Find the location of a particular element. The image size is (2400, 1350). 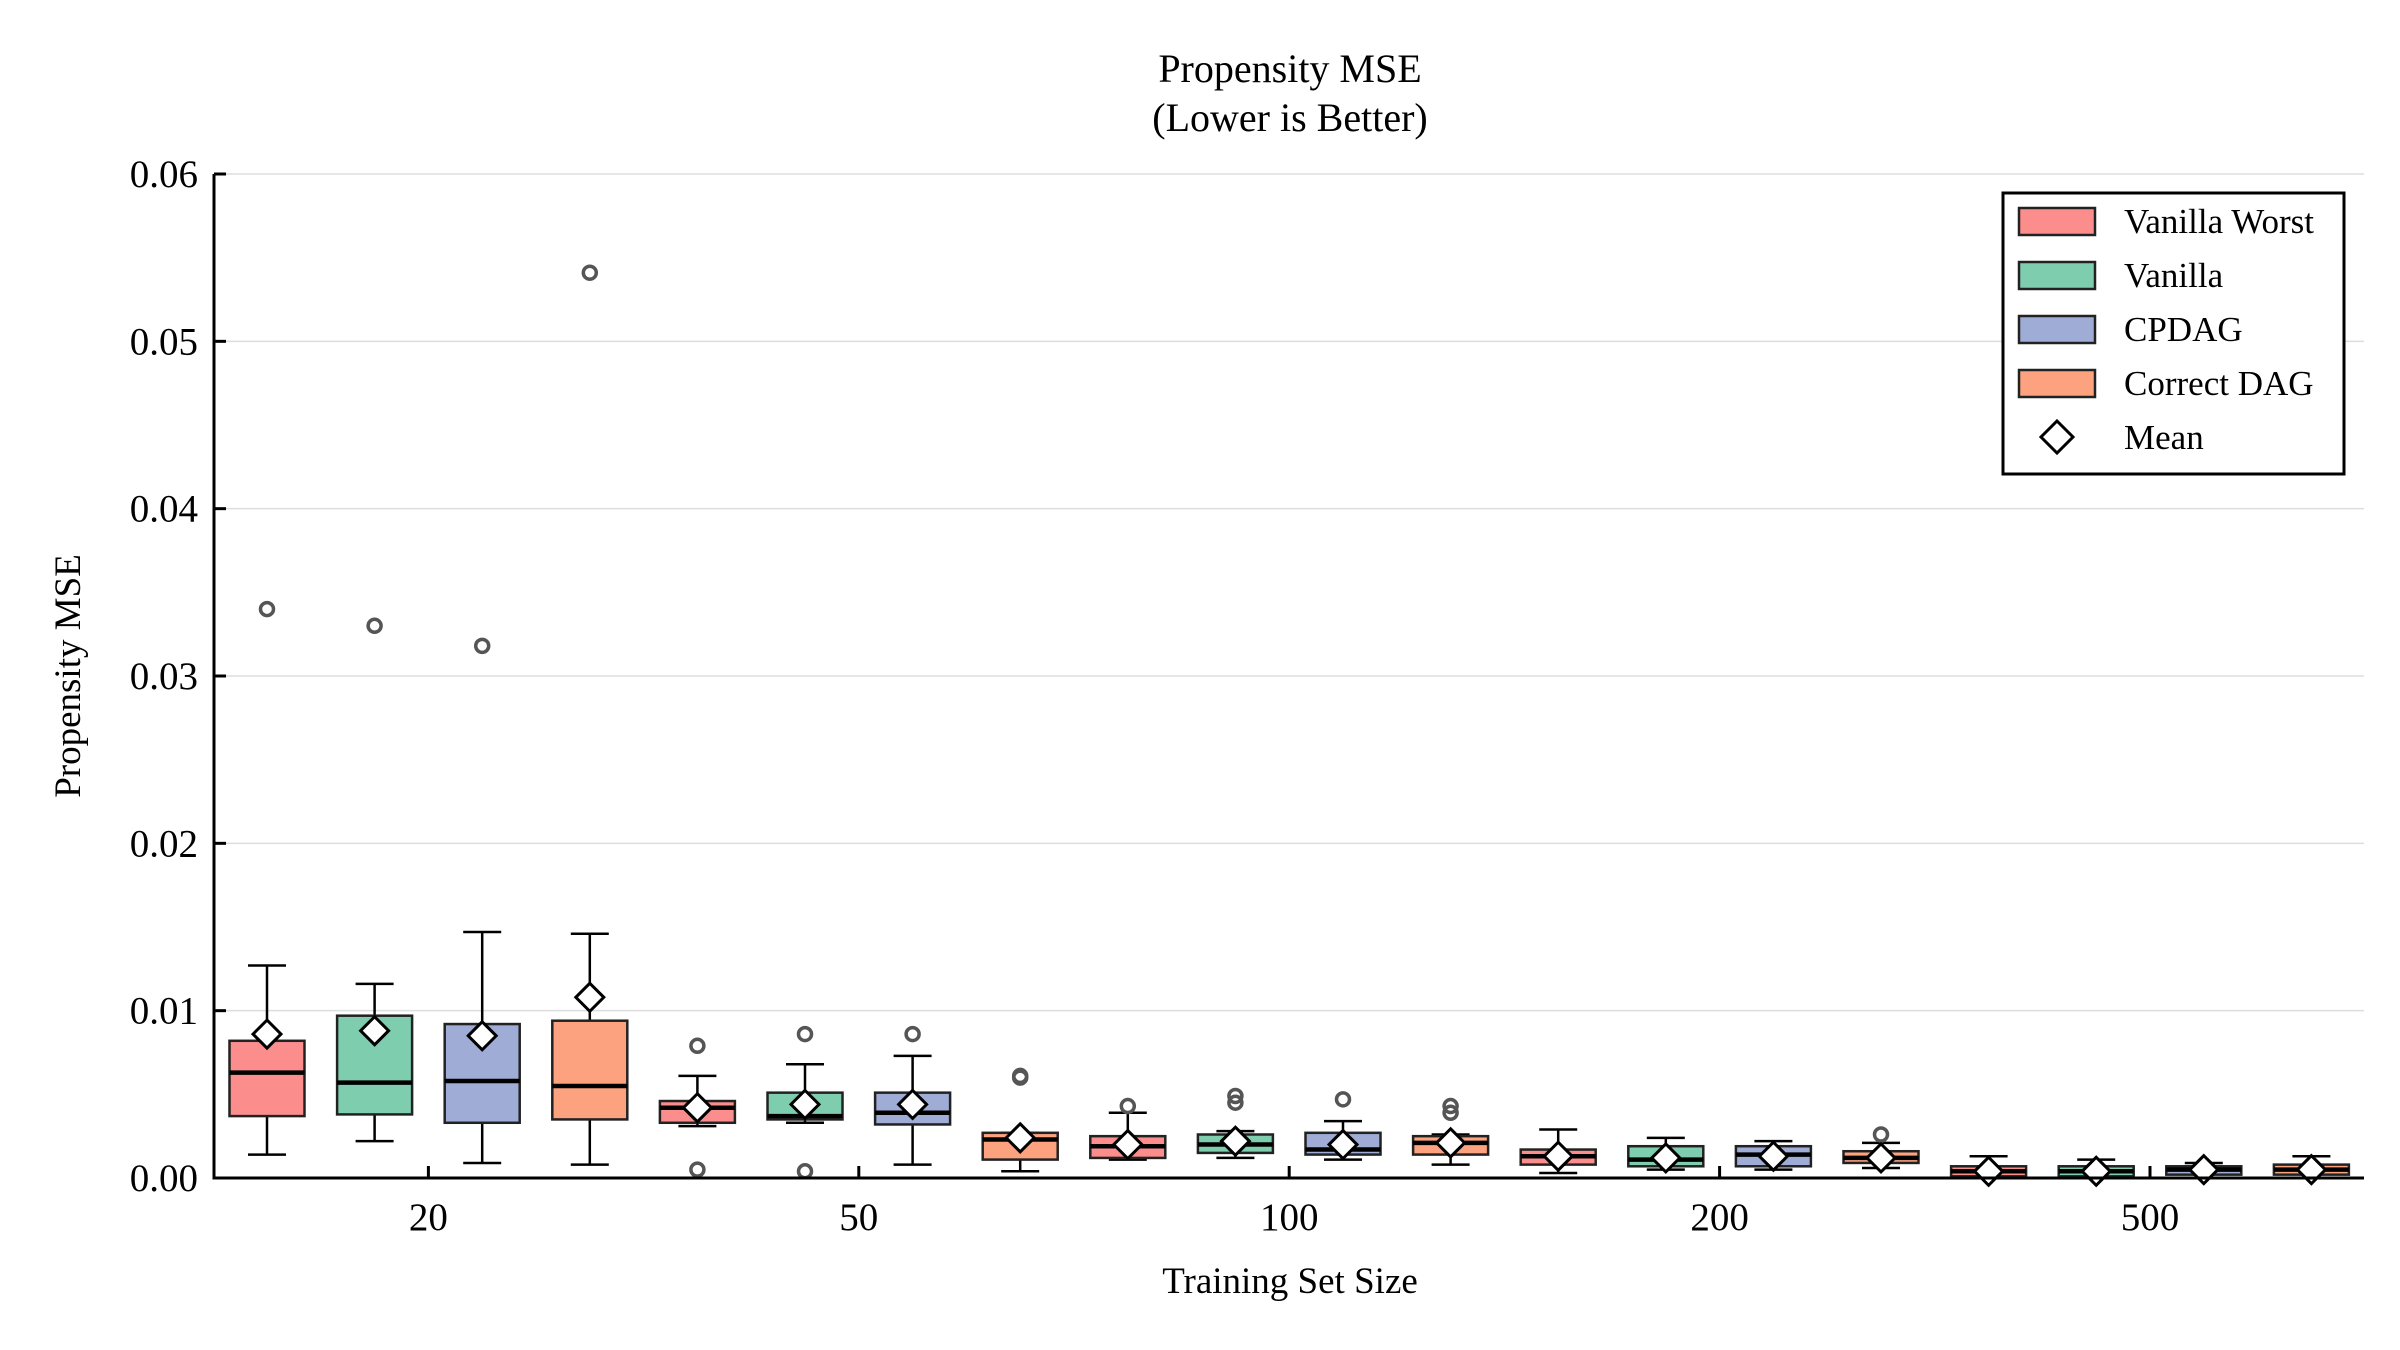

legend-label: Vanilla Worst is located at coordinates (2219, 221).